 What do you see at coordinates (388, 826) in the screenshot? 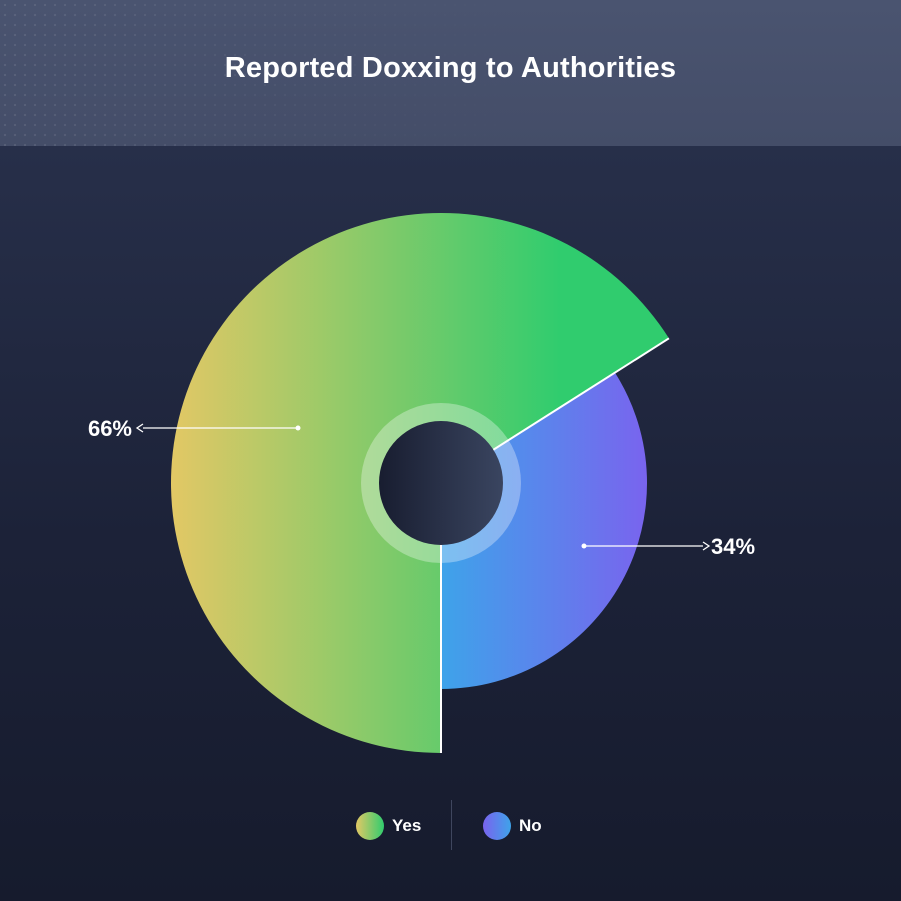
I see `legend-item-yes: Yes` at bounding box center [388, 826].